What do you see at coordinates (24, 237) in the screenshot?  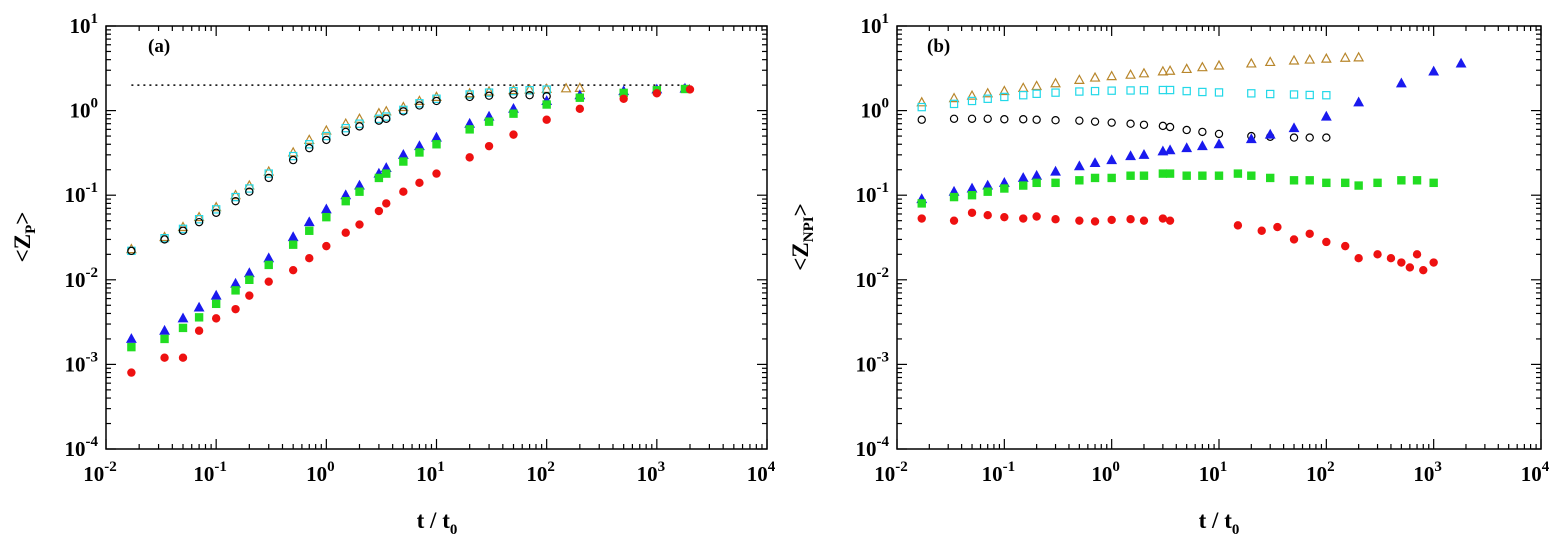 I see `y-axis-label-a: <ZP>` at bounding box center [24, 237].